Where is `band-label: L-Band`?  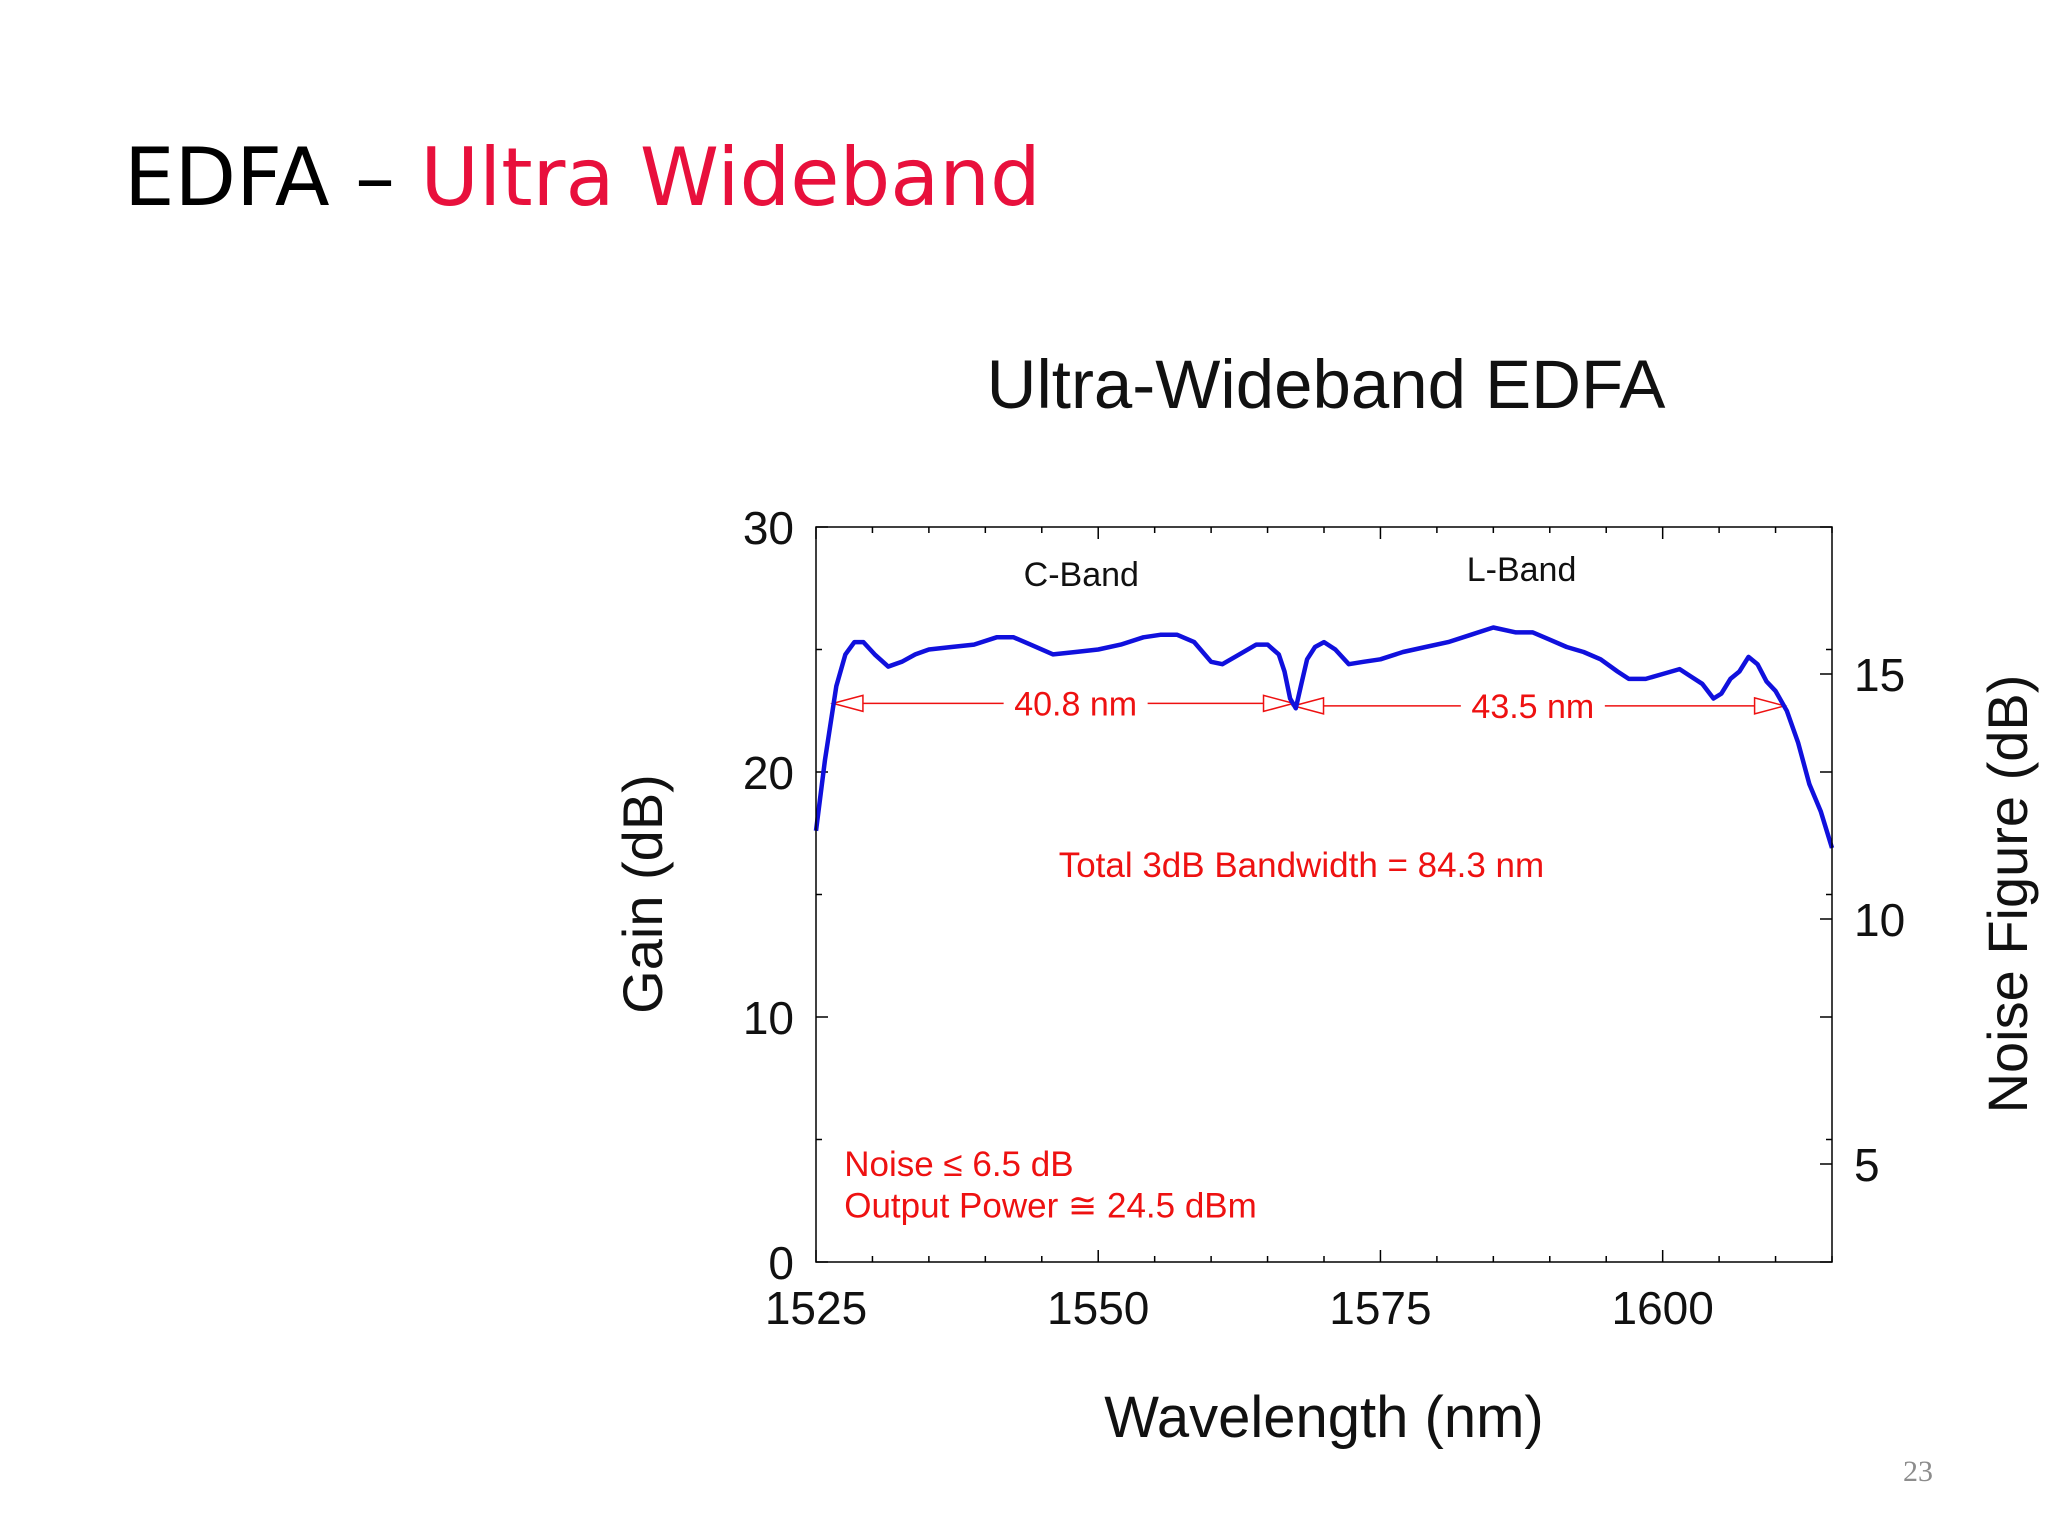
band-label: L-Band is located at coordinates (1522, 570).